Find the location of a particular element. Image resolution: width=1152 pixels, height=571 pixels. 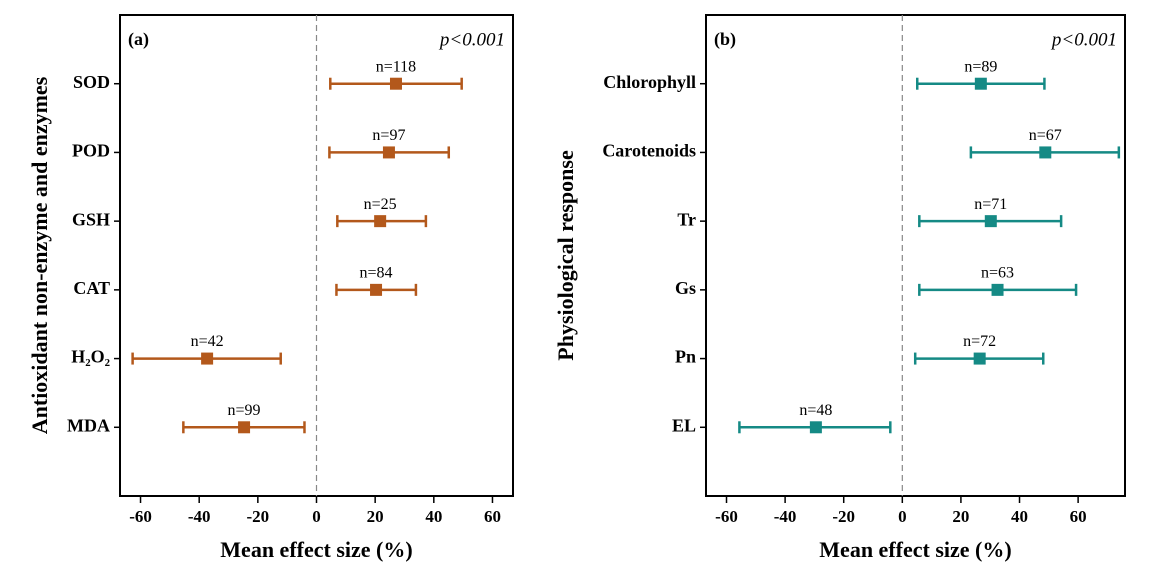

y-tick-label: GSH is located at coordinates (91, 219).